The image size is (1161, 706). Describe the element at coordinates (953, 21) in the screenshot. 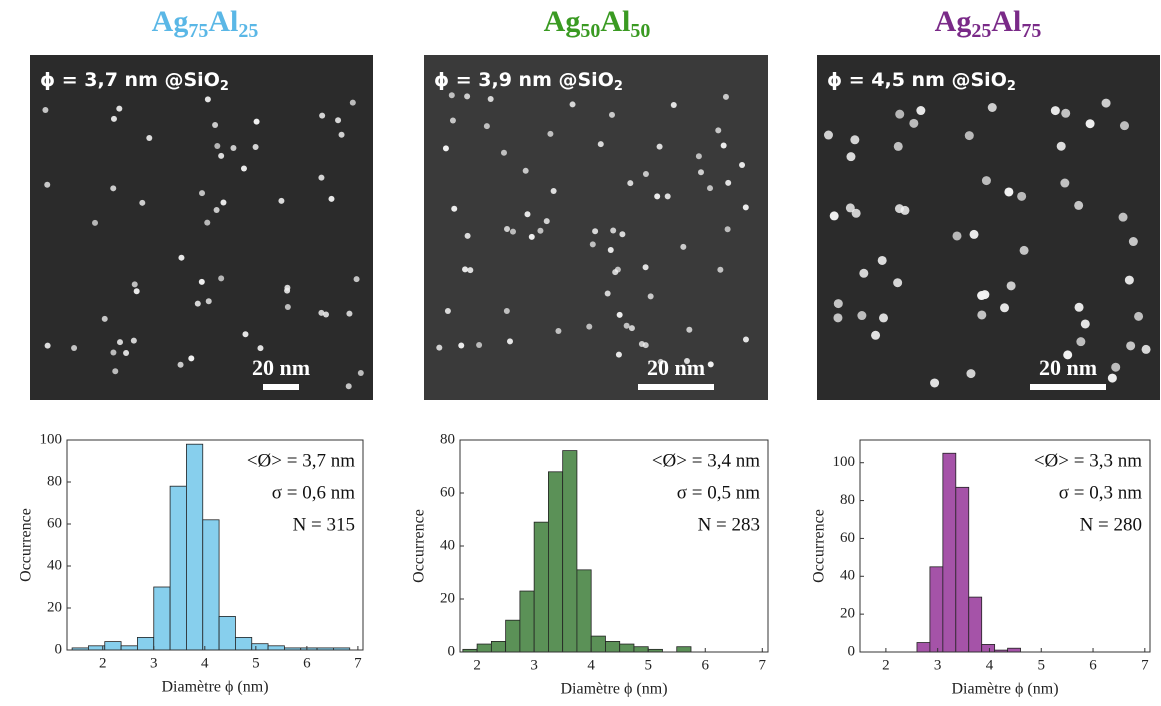

I see `title-part: Ag` at that location.